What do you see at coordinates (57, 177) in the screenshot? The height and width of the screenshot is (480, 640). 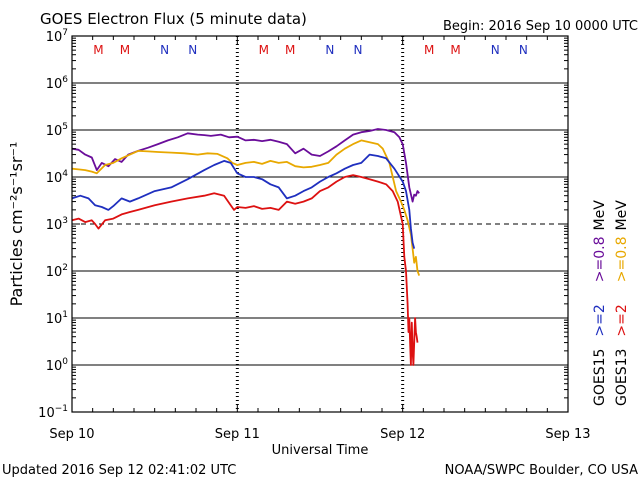 I see `y-tick-label: 10⁴` at bounding box center [57, 177].